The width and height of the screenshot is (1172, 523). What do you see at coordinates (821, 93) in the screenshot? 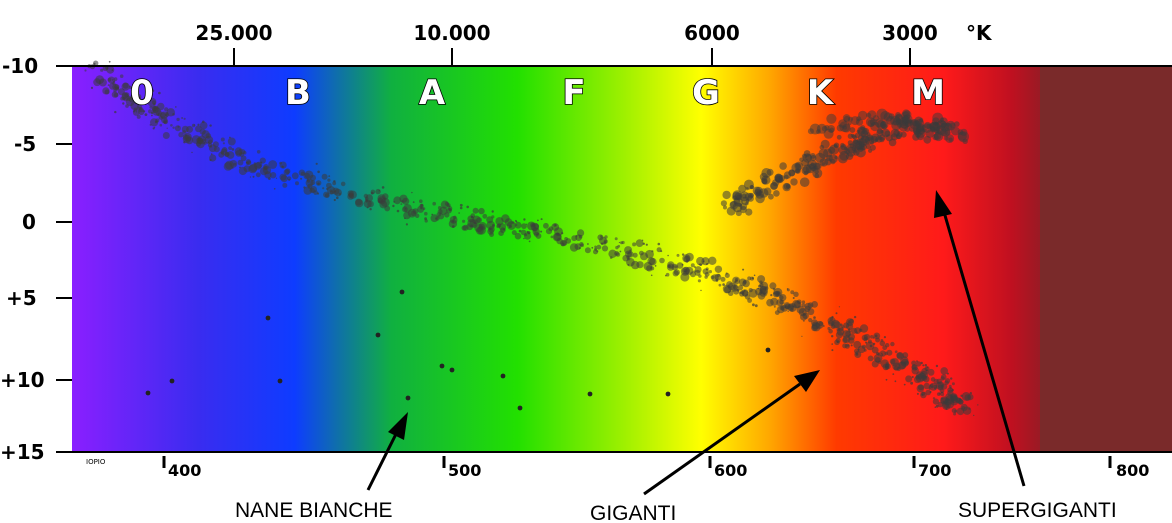
I see `class-letter-k: K` at bounding box center [821, 93].